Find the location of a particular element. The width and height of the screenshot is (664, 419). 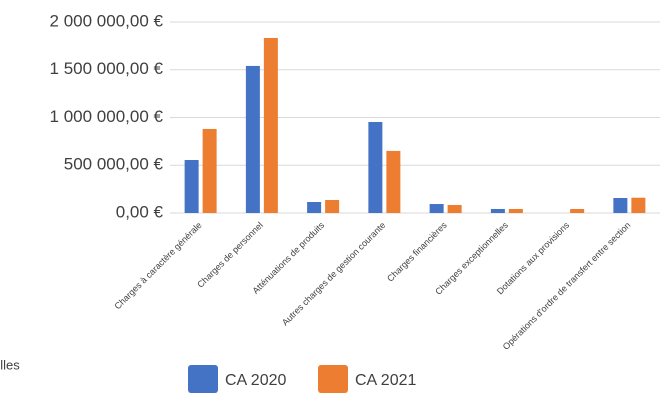

legend-label: CA 2020 is located at coordinates (255, 380).